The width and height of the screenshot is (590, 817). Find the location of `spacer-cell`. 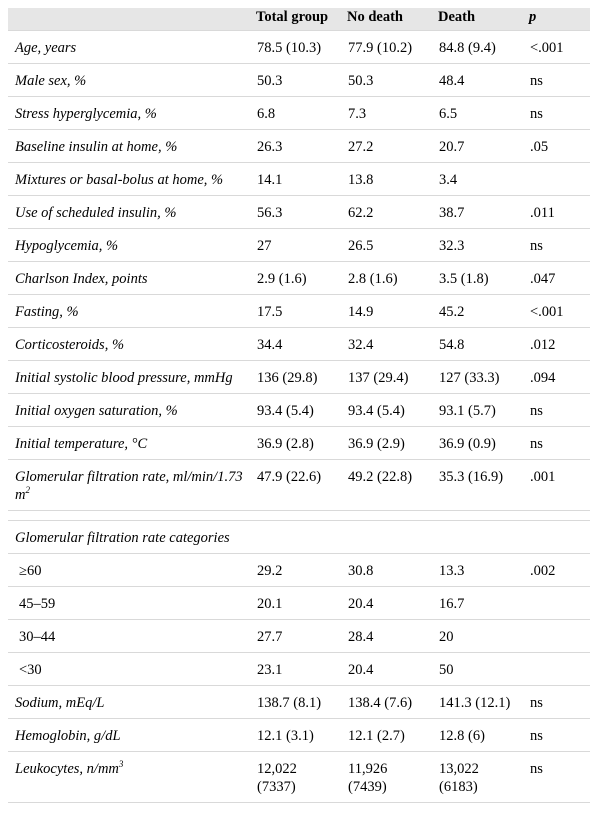

spacer-cell is located at coordinates (299, 515).